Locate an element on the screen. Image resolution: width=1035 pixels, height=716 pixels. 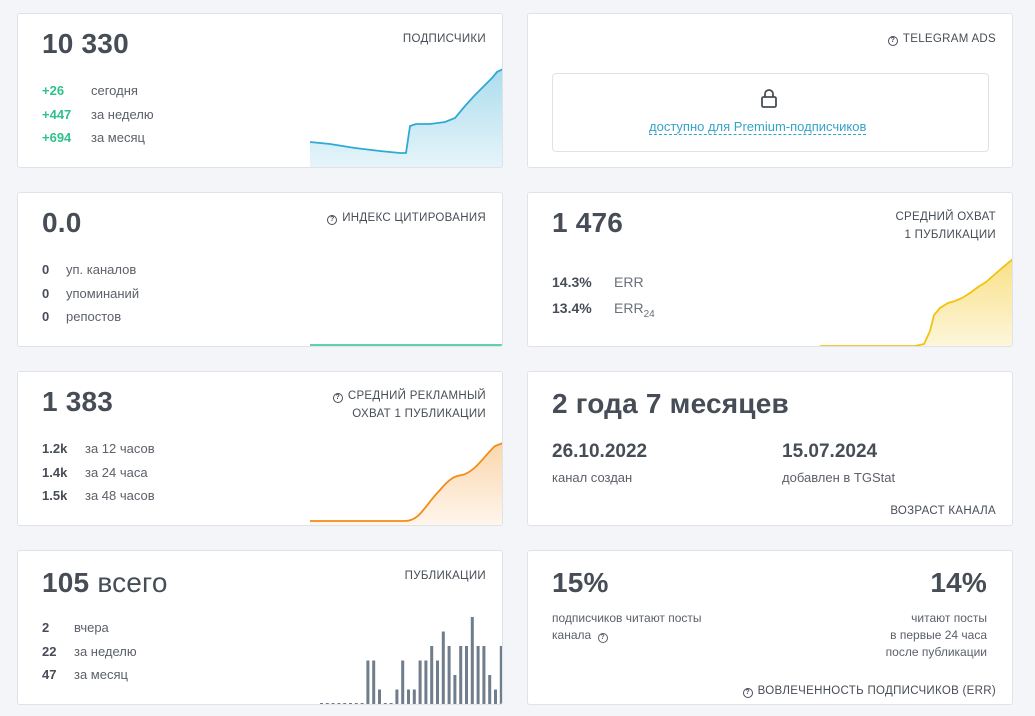
citation-reposts: 0 репостов is located at coordinates (82, 316).